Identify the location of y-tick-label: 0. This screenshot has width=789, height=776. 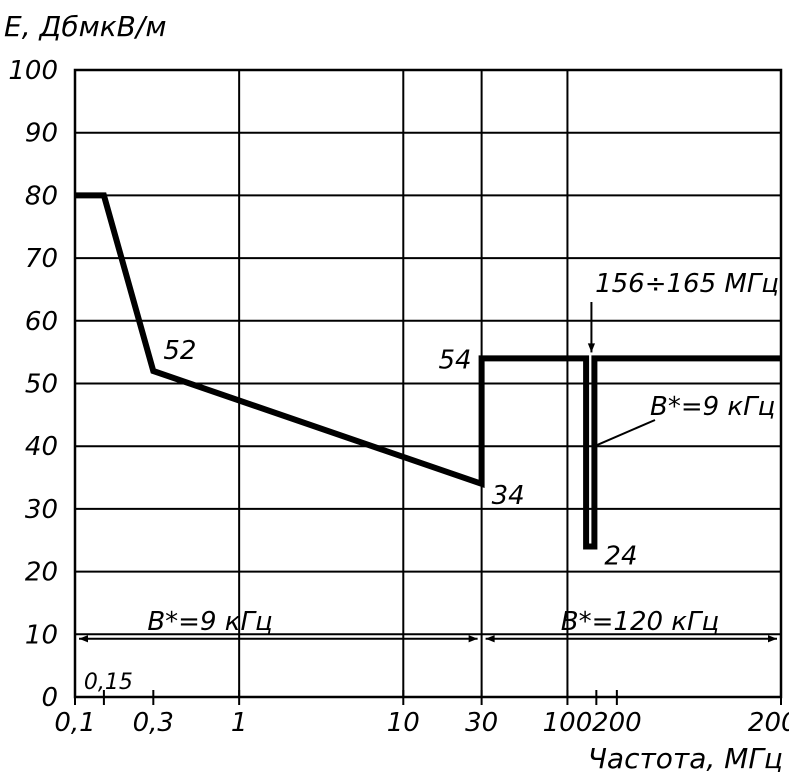
(49, 698).